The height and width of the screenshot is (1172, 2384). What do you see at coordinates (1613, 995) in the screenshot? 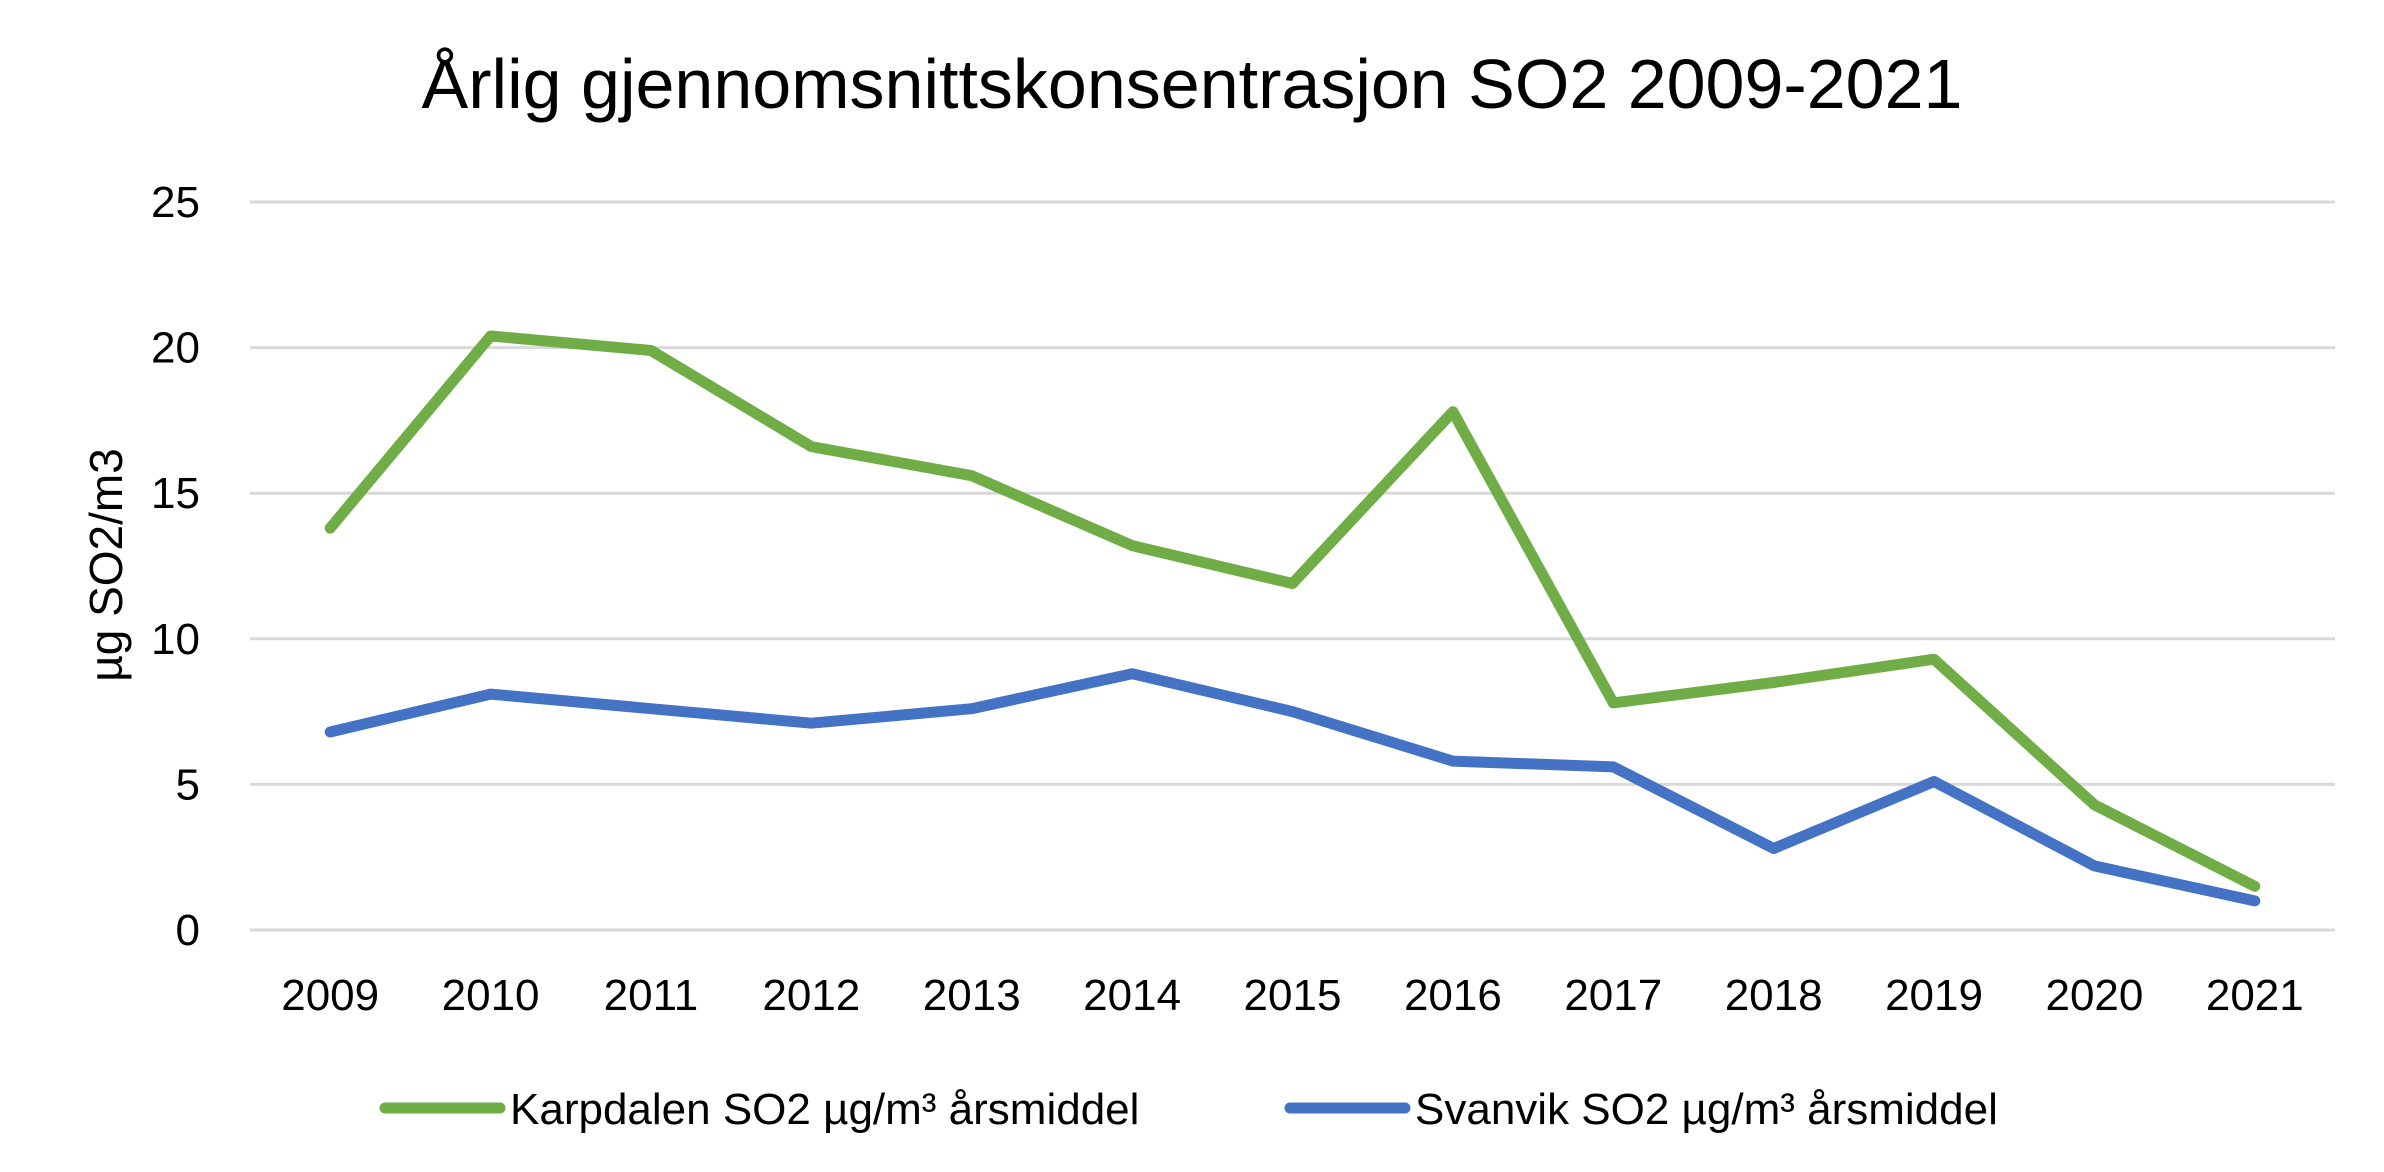
I see `x-tick-label: 2017` at bounding box center [1613, 995].